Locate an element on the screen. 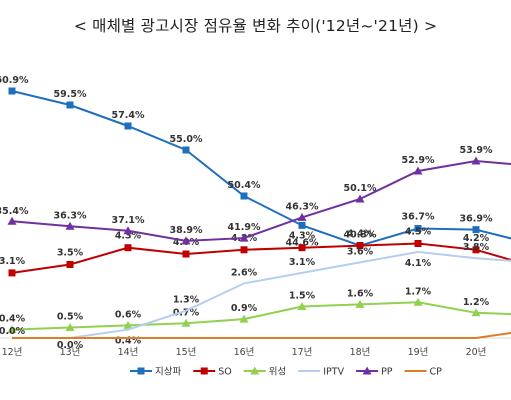 The width and height of the screenshot is (511, 400). x-tick-label: 15년 is located at coordinates (186, 352).